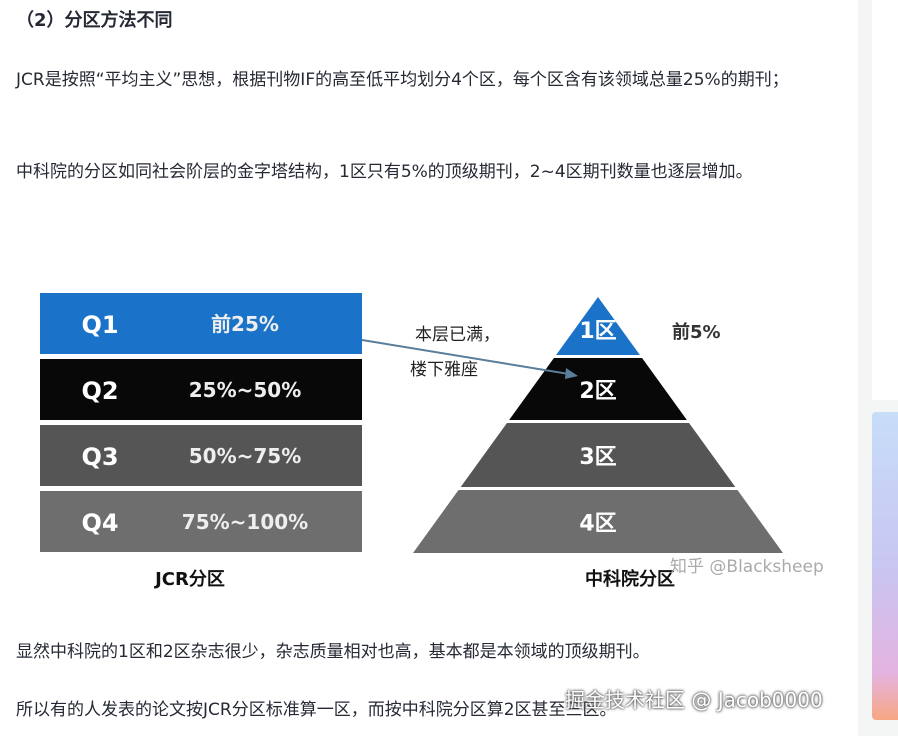 Image resolution: width=898 pixels, height=736 pixels. Describe the element at coordinates (571, 373) in the screenshot. I see `arrow-head` at that location.